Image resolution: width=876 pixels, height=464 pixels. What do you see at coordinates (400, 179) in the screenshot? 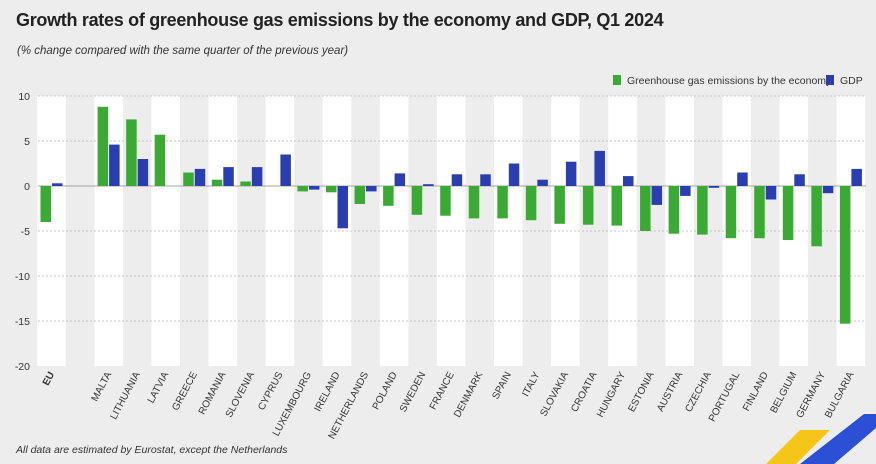
I see `bar-gdp-poland` at bounding box center [400, 179].